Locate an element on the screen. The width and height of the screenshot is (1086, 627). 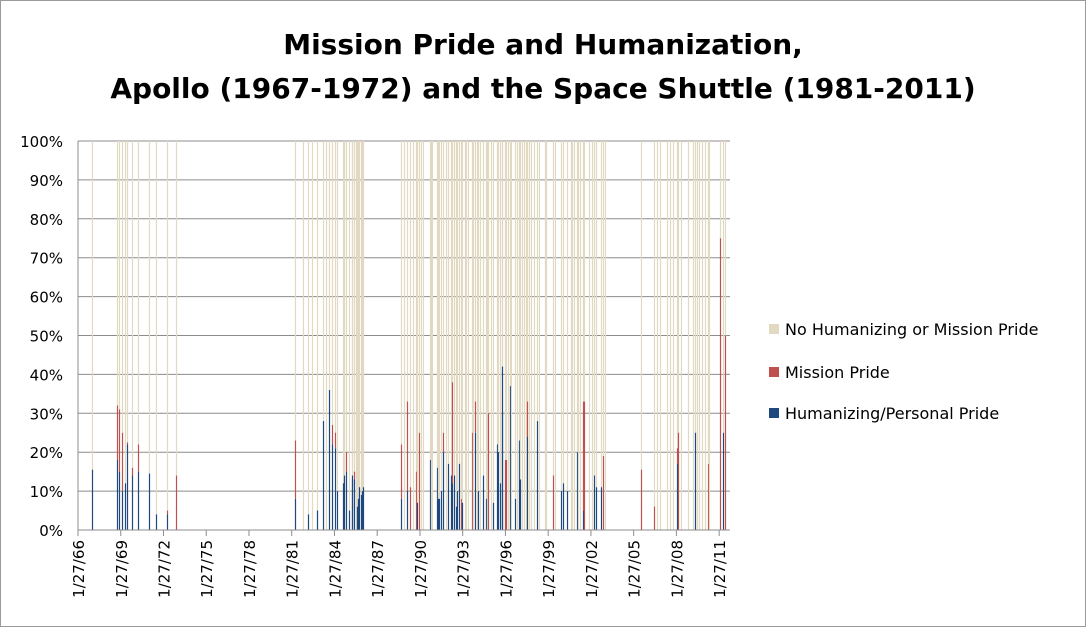
x-tick-label: 1/27/87 is located at coordinates (378, 569).